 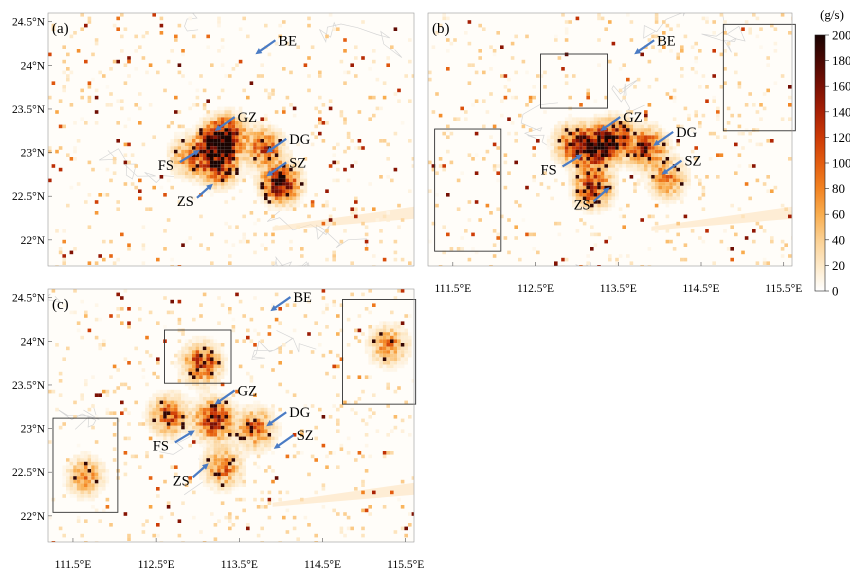 What do you see at coordinates (73, 565) in the screenshot?
I see `x-tick-label: 111.5°E` at bounding box center [73, 565].